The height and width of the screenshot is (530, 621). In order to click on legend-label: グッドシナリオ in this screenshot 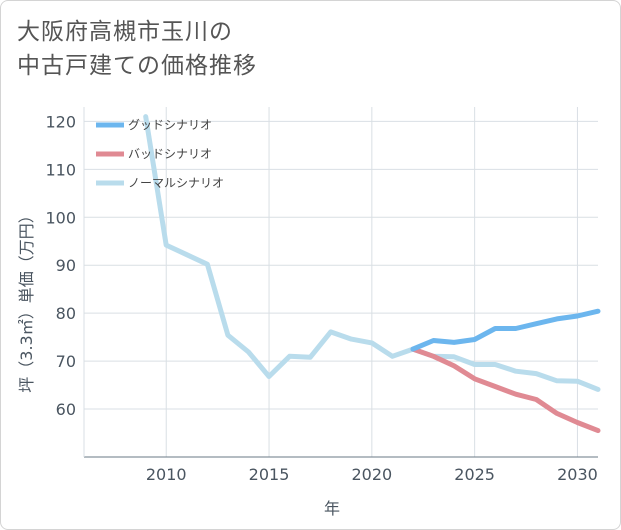, I will do `click(170, 125)`.